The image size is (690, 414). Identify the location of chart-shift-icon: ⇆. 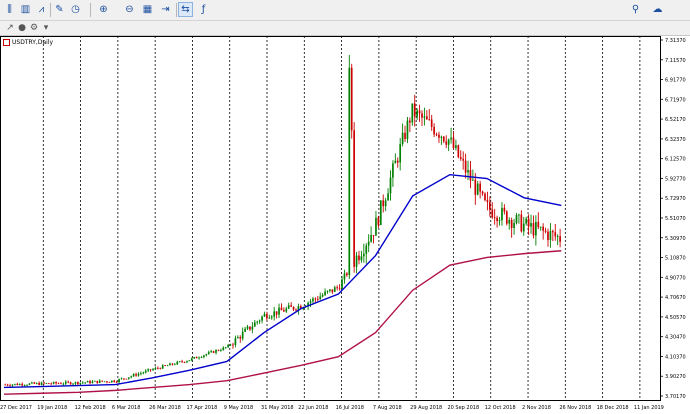
(185, 9).